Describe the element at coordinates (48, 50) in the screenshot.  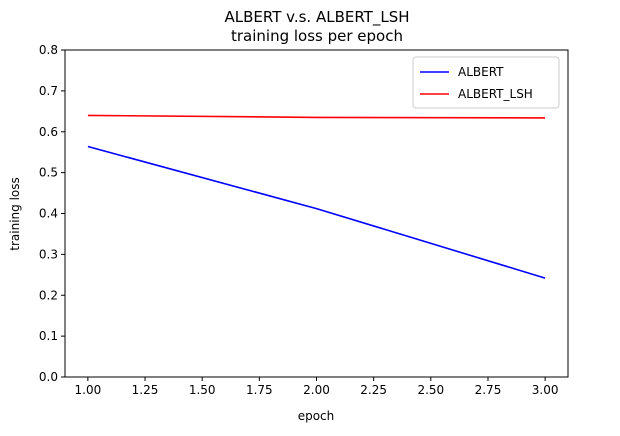
I see `y-tick-label: 0.8` at that location.